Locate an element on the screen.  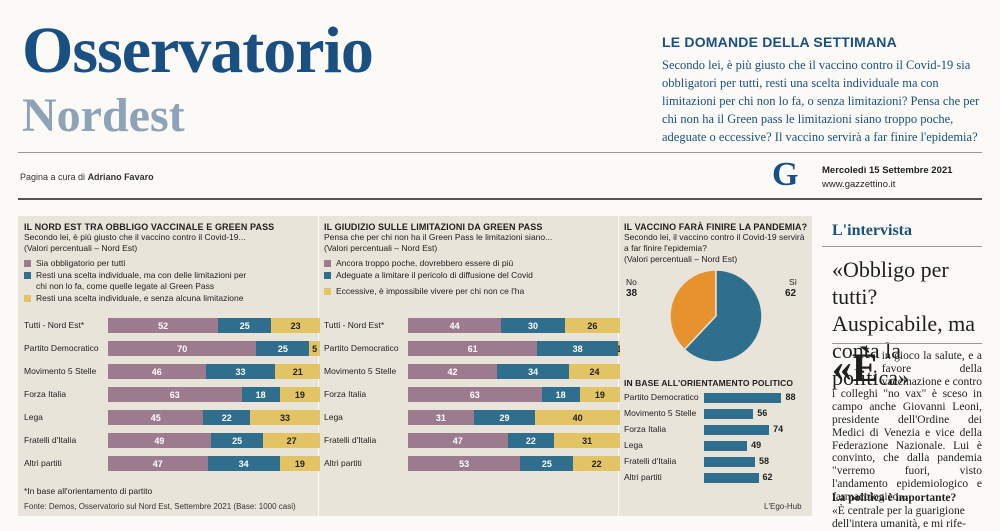
bar-segment: 18 is located at coordinates (260, 394).